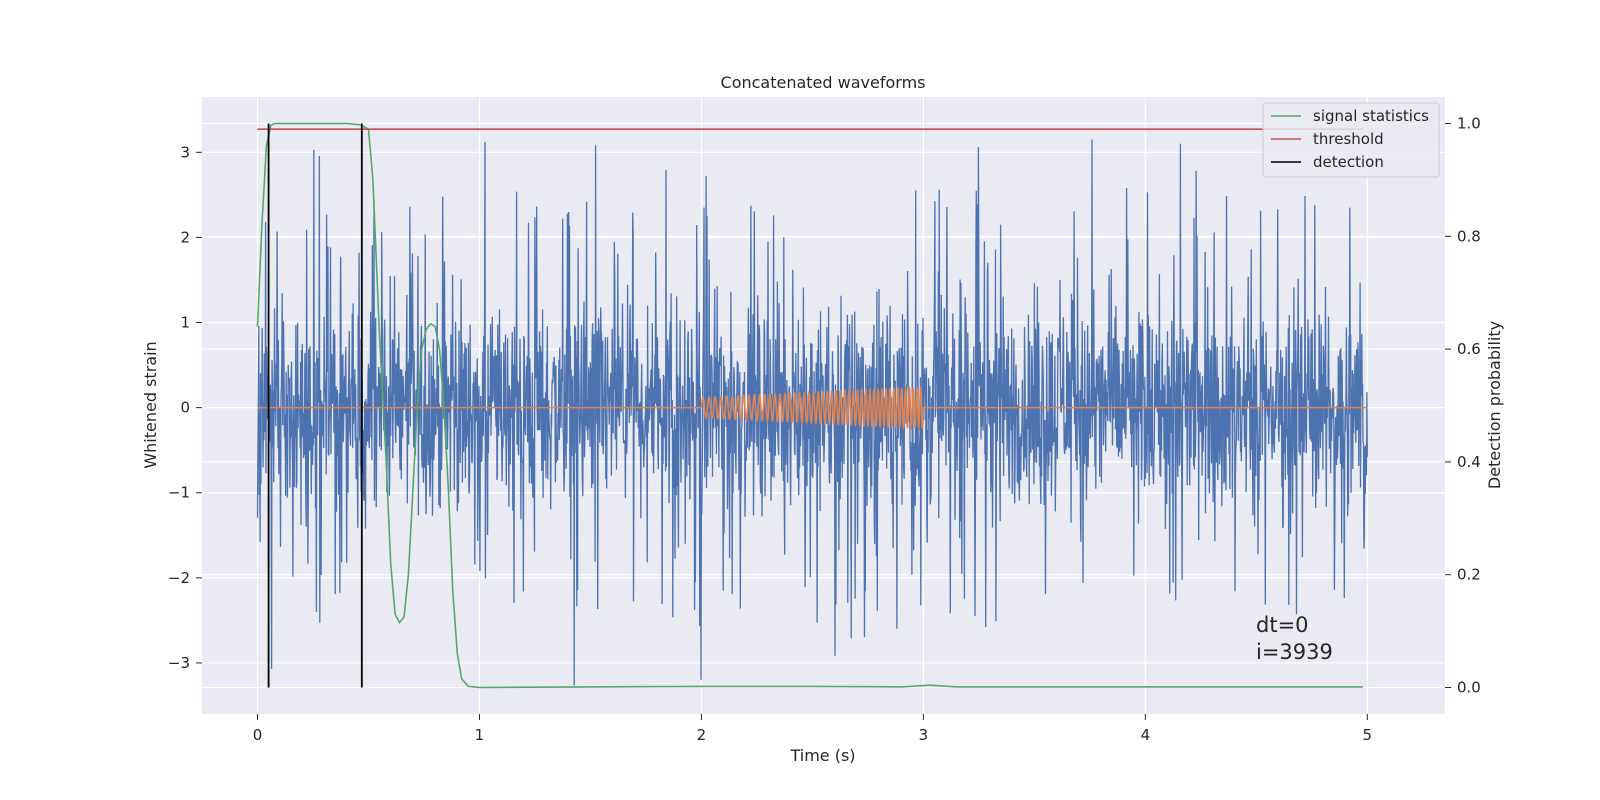 This screenshot has width=1600, height=800. Describe the element at coordinates (1282, 625) in the screenshot. I see `annotation-dt: dt=0` at that location.